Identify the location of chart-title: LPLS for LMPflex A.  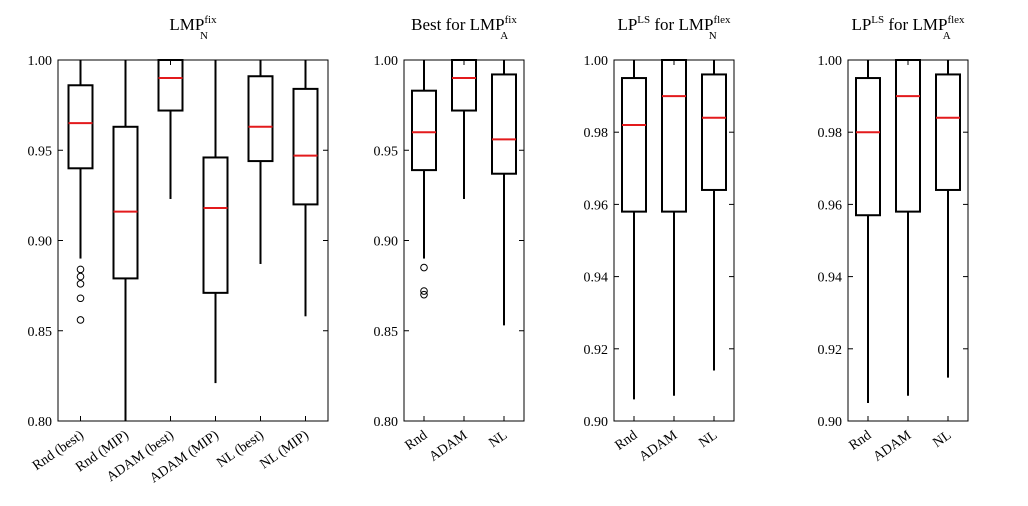
(908, 28).